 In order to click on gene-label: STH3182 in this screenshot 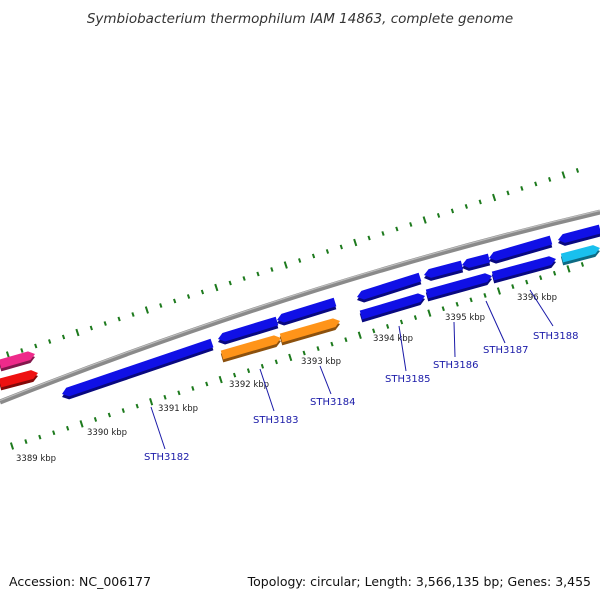, I will do `click(166, 457)`.